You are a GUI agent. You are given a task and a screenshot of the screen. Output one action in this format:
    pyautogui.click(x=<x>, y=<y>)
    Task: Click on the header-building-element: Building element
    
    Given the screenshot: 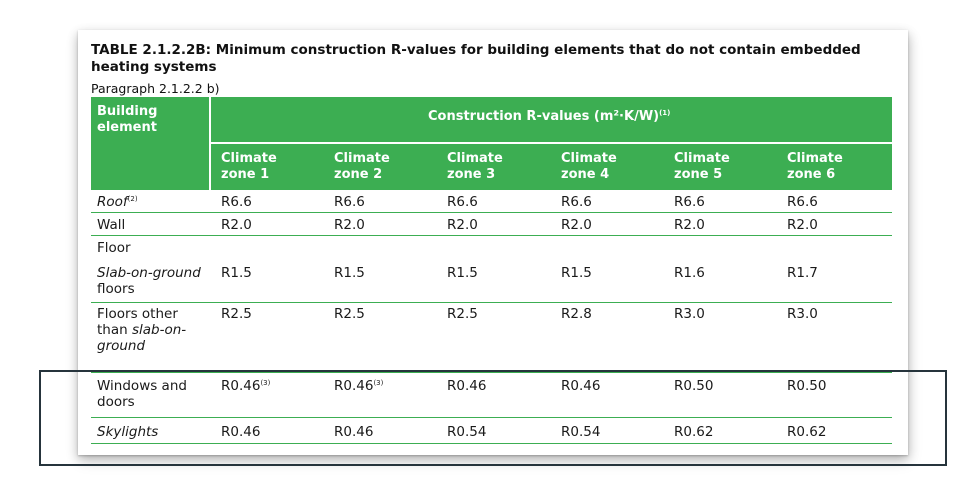 What is the action you would take?
    pyautogui.click(x=127, y=119)
    